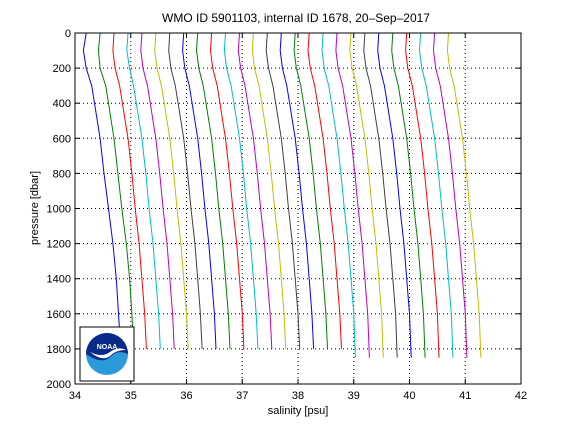 This screenshot has height=432, width=576. Describe the element at coordinates (131, 396) in the screenshot. I see `x-tick-label: 35` at that location.